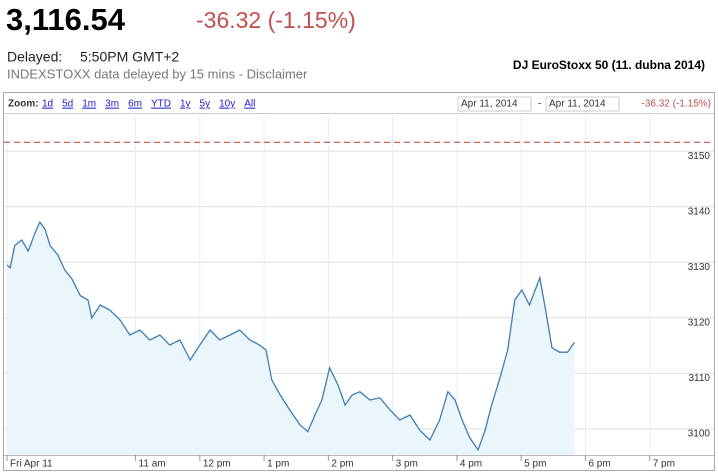  I want to click on delayed-time: 5:50PM GMT+2, so click(129, 57).